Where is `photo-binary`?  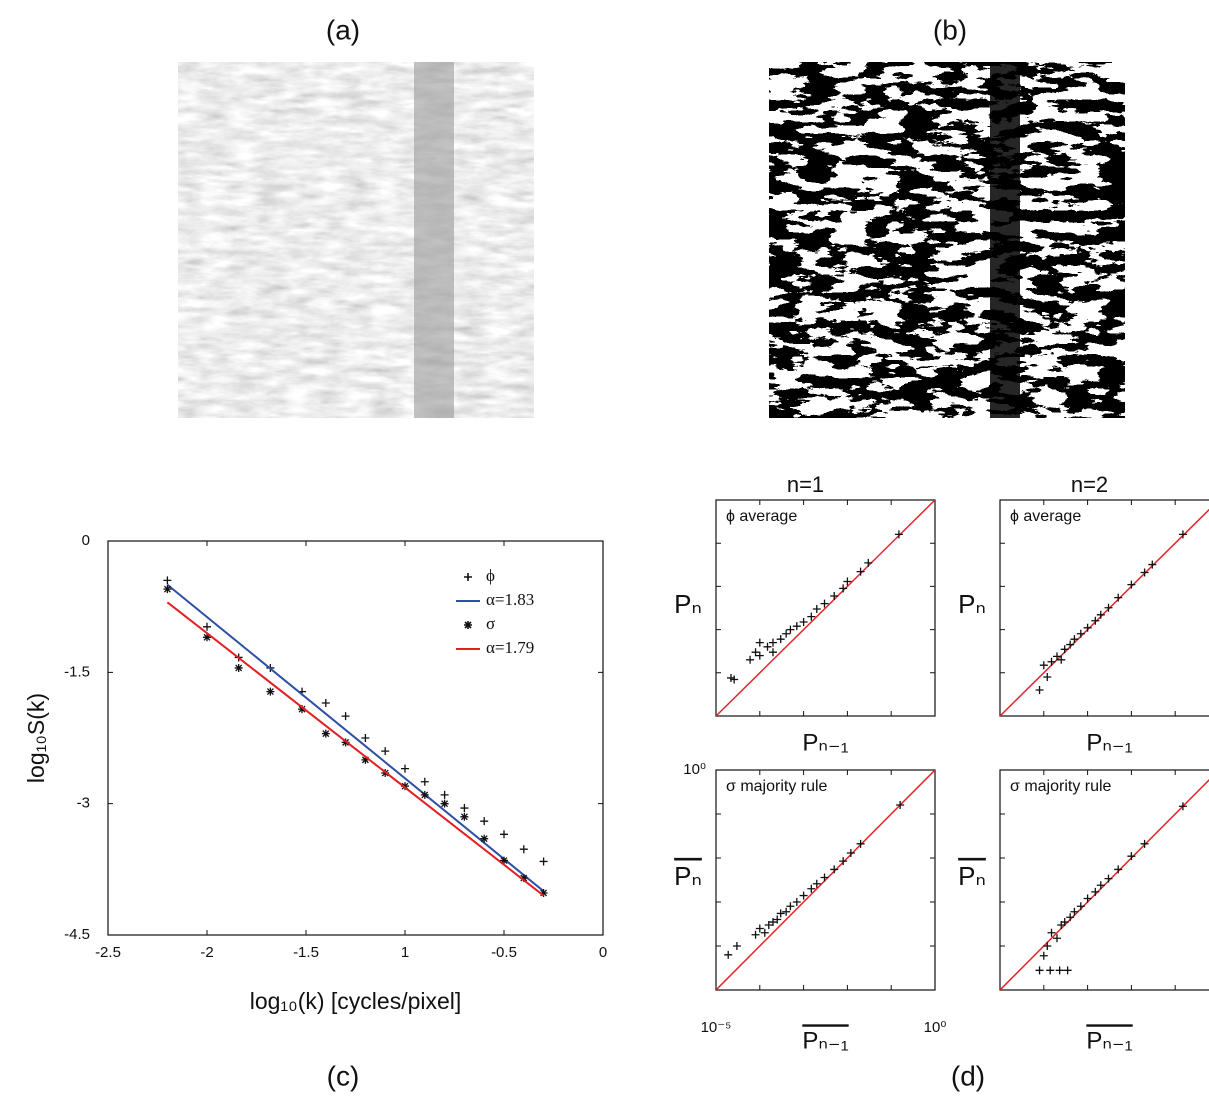
photo-binary is located at coordinates (947, 240).